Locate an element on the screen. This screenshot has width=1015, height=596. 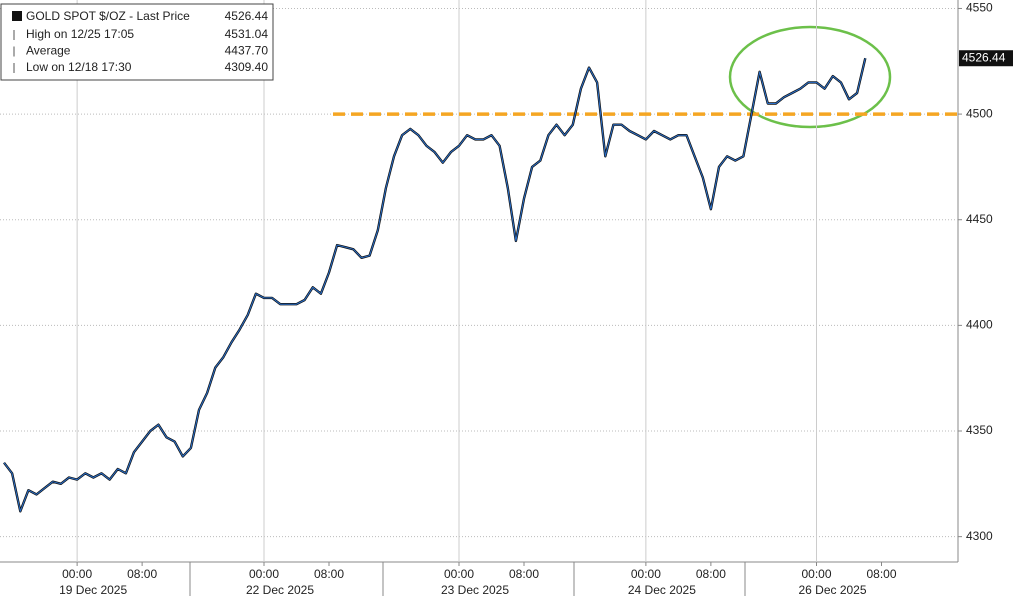
y-tick-label: 4300 is located at coordinates (979, 536).